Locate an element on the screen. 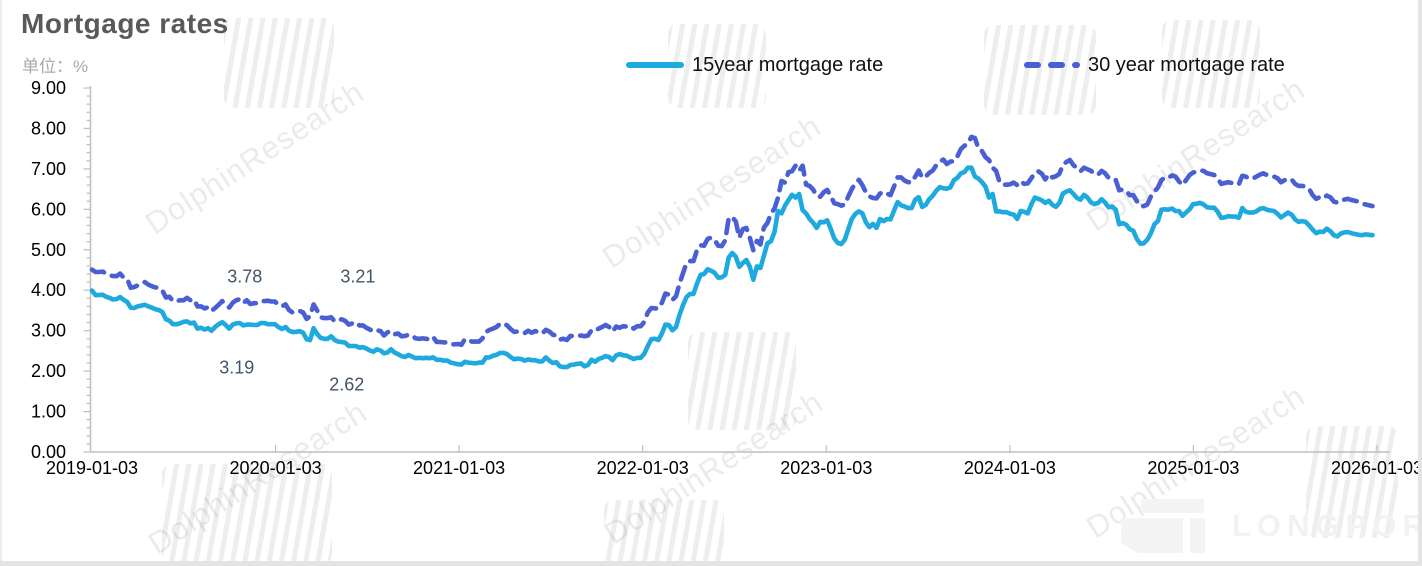 Image resolution: width=1422 pixels, height=566 pixels. y-tick-label: 5.00 is located at coordinates (48, 250).